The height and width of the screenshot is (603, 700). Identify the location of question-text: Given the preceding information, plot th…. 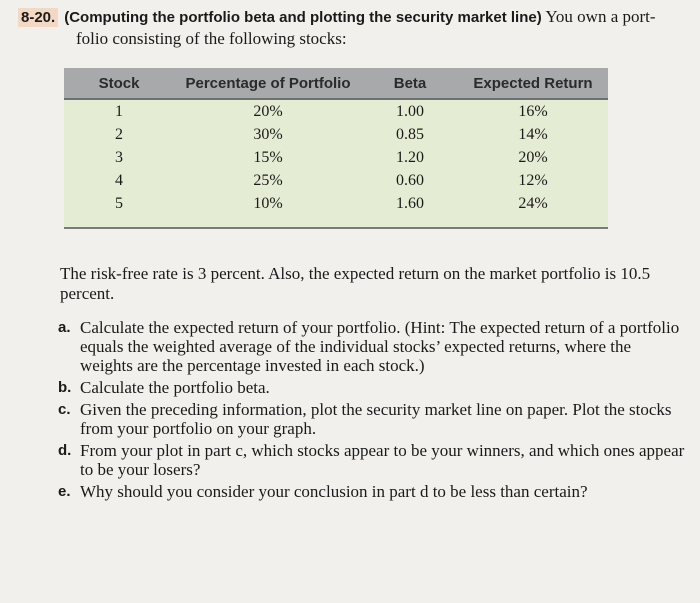
(376, 419).